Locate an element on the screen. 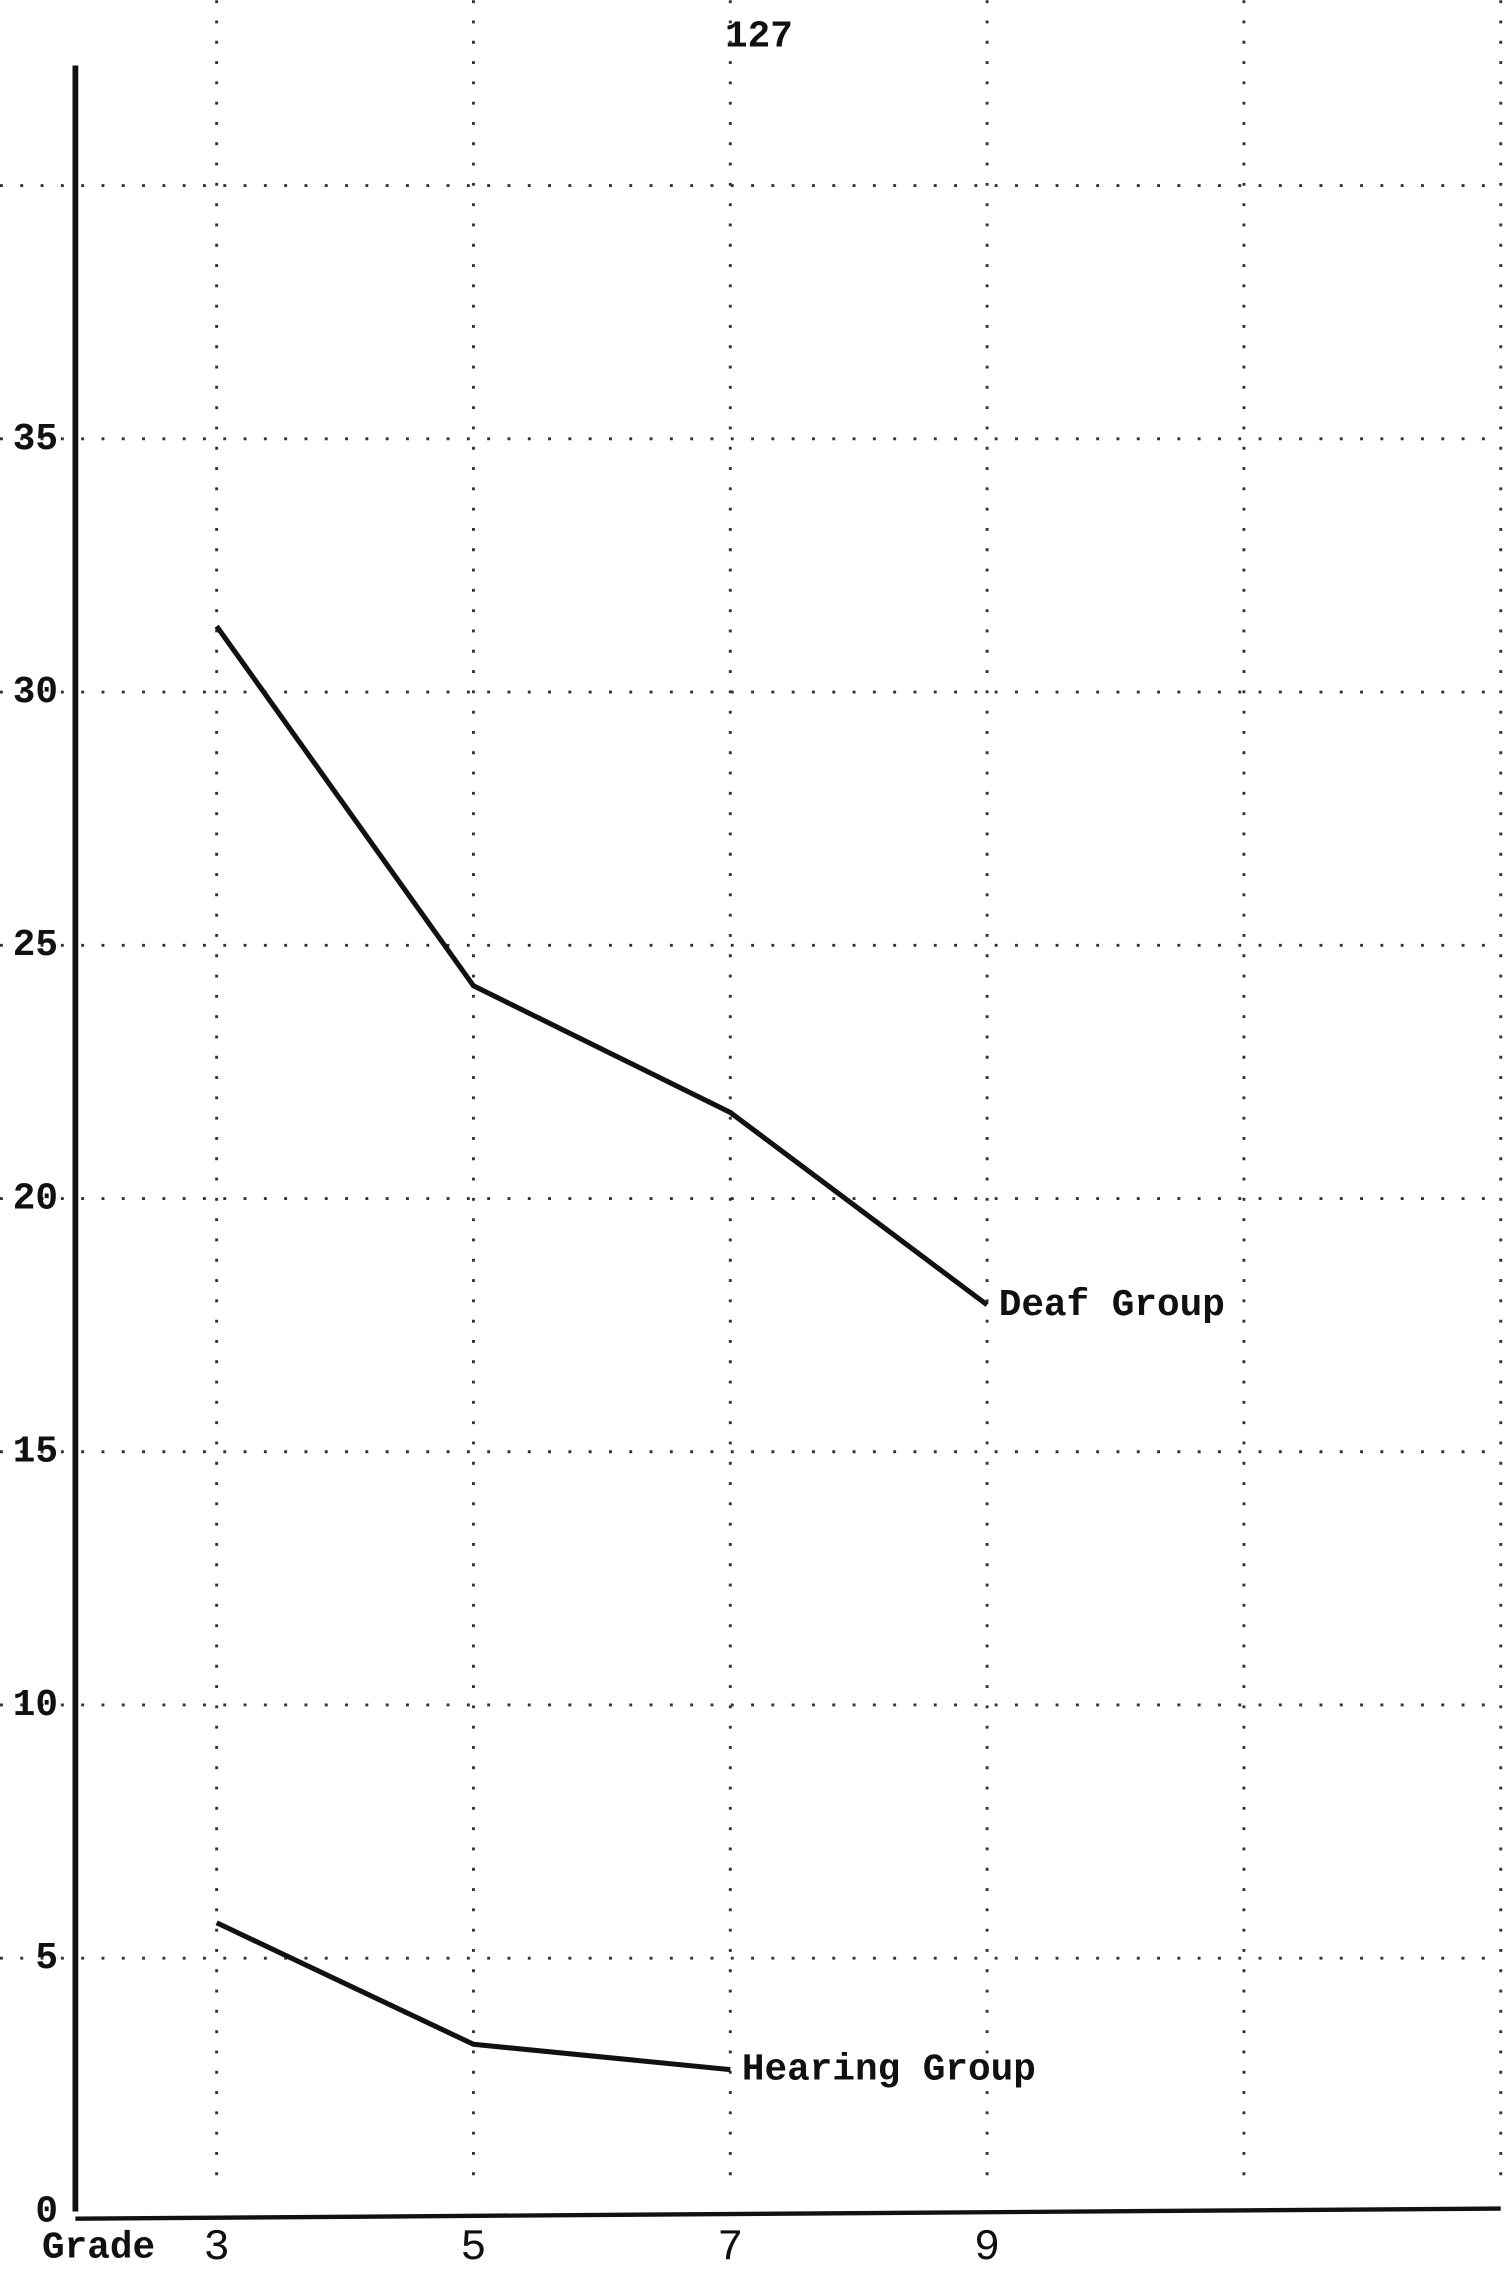 The width and height of the screenshot is (1508, 2274). y-tick-label: 20 is located at coordinates (35, 1199).